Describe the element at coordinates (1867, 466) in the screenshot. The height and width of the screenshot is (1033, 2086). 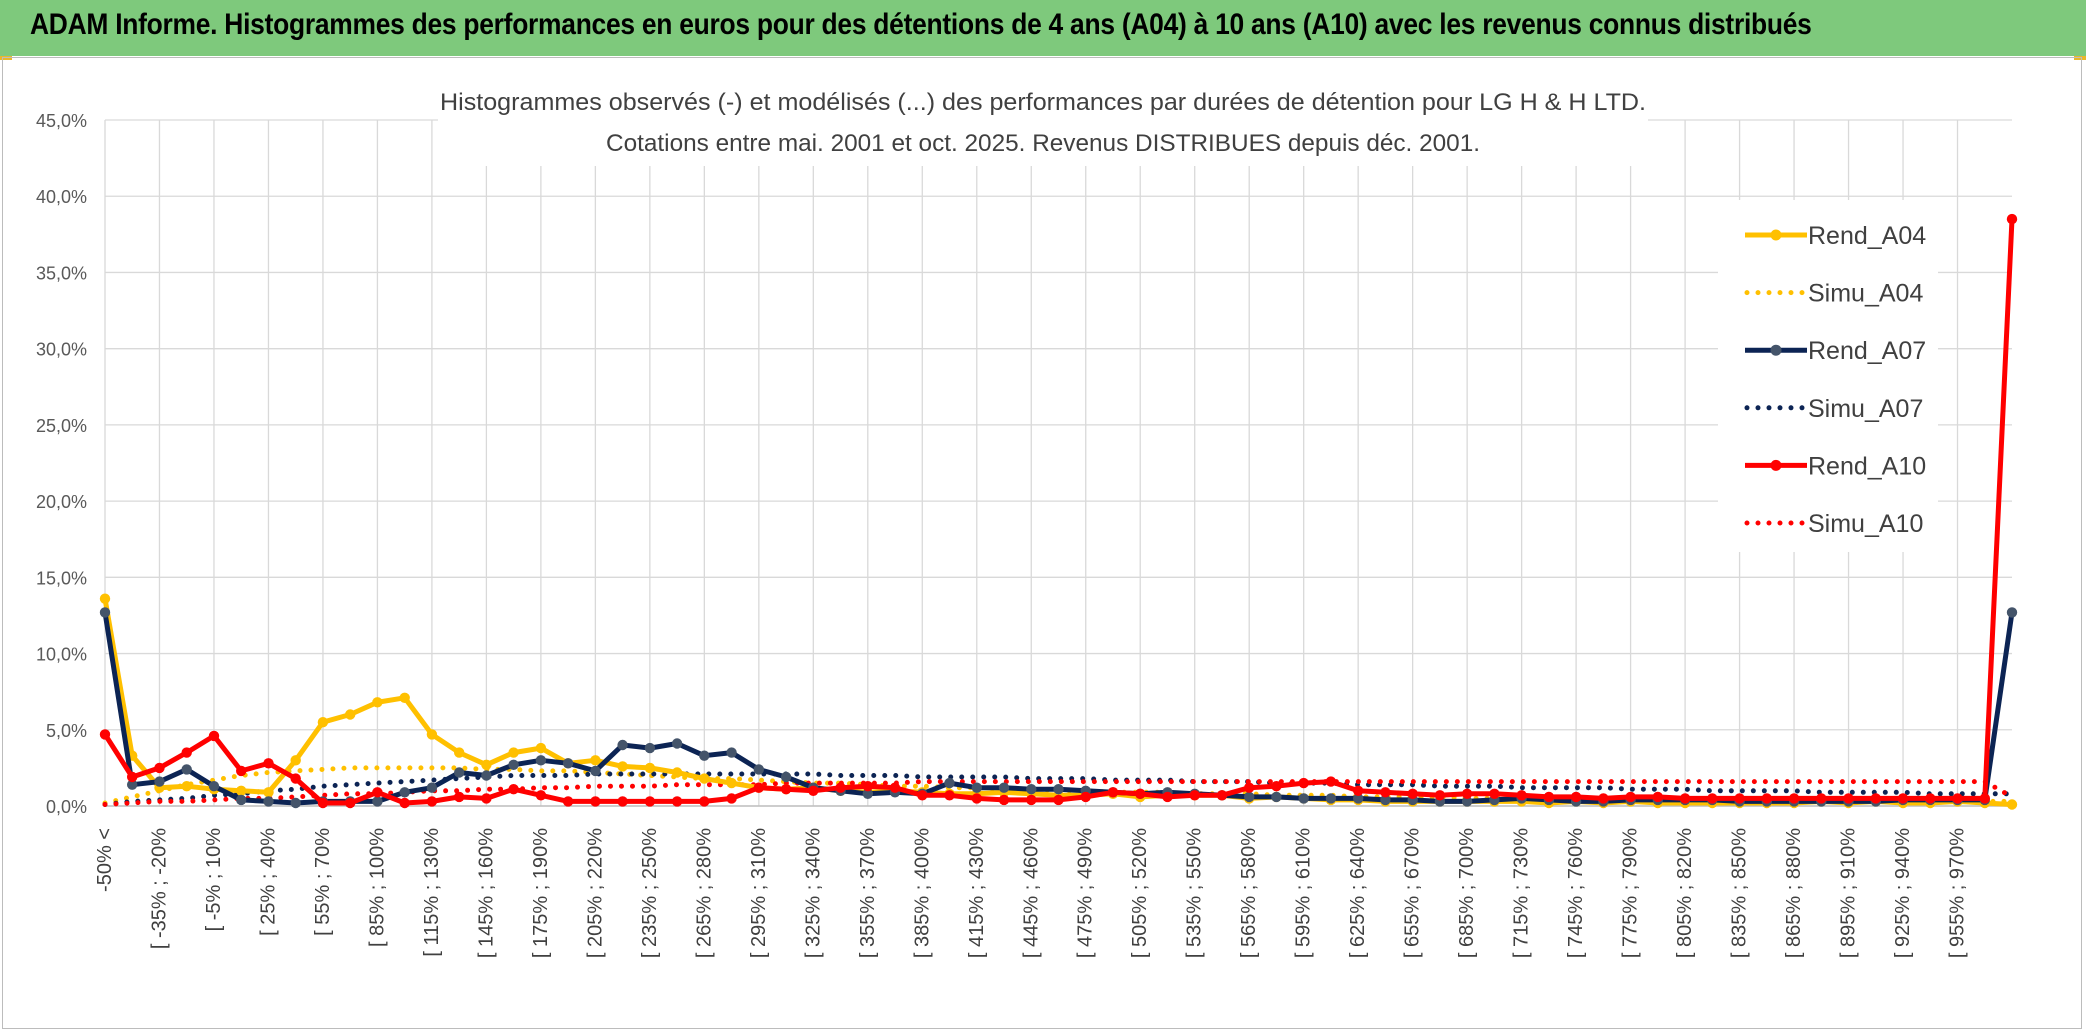
I see `legend-label: Rend_A10` at that location.